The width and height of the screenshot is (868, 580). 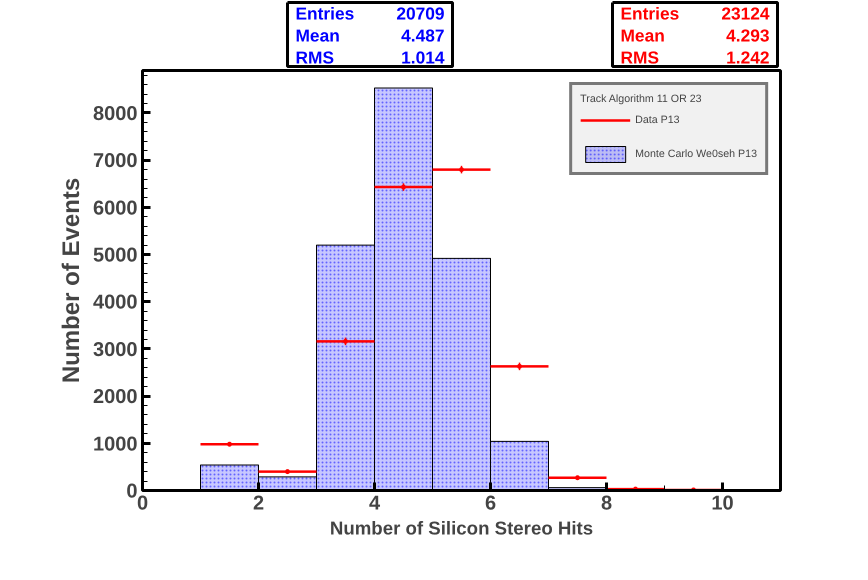 I want to click on y-tick-label: 1000, so click(x=115, y=444).